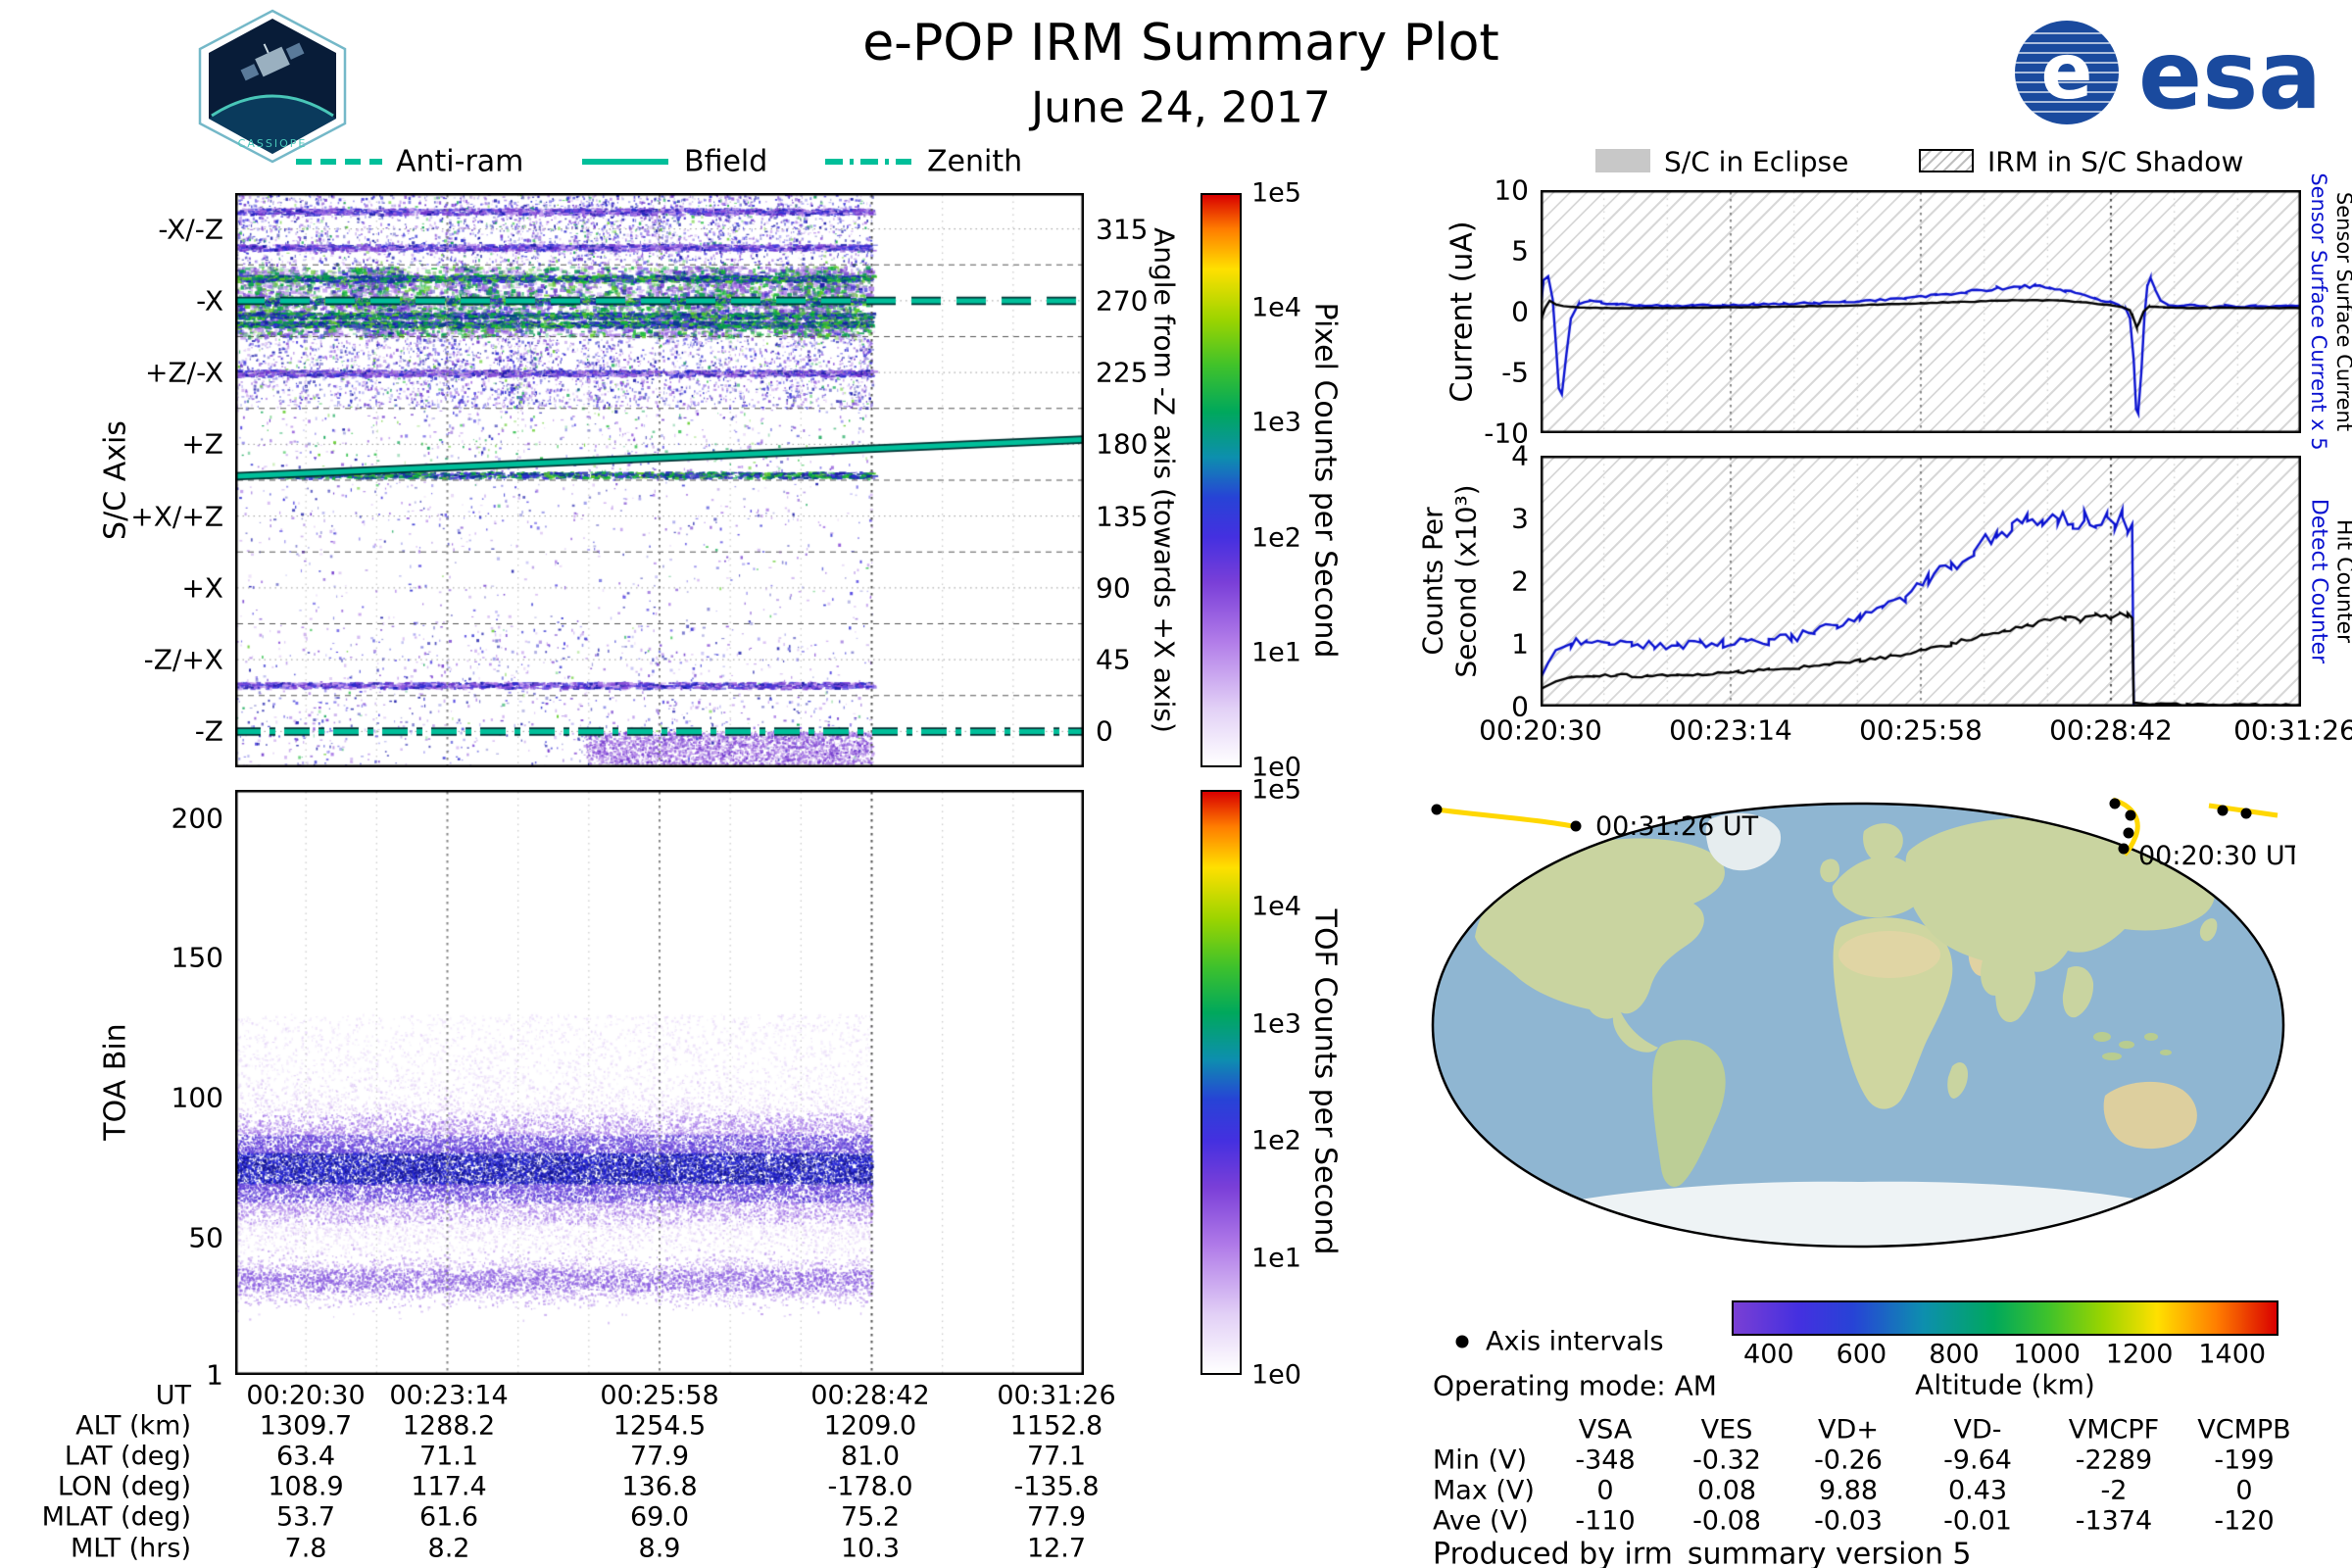  Describe the element at coordinates (124, 1486) in the screenshot. I see `ephemeris-row-label: LON (deg)` at that location.